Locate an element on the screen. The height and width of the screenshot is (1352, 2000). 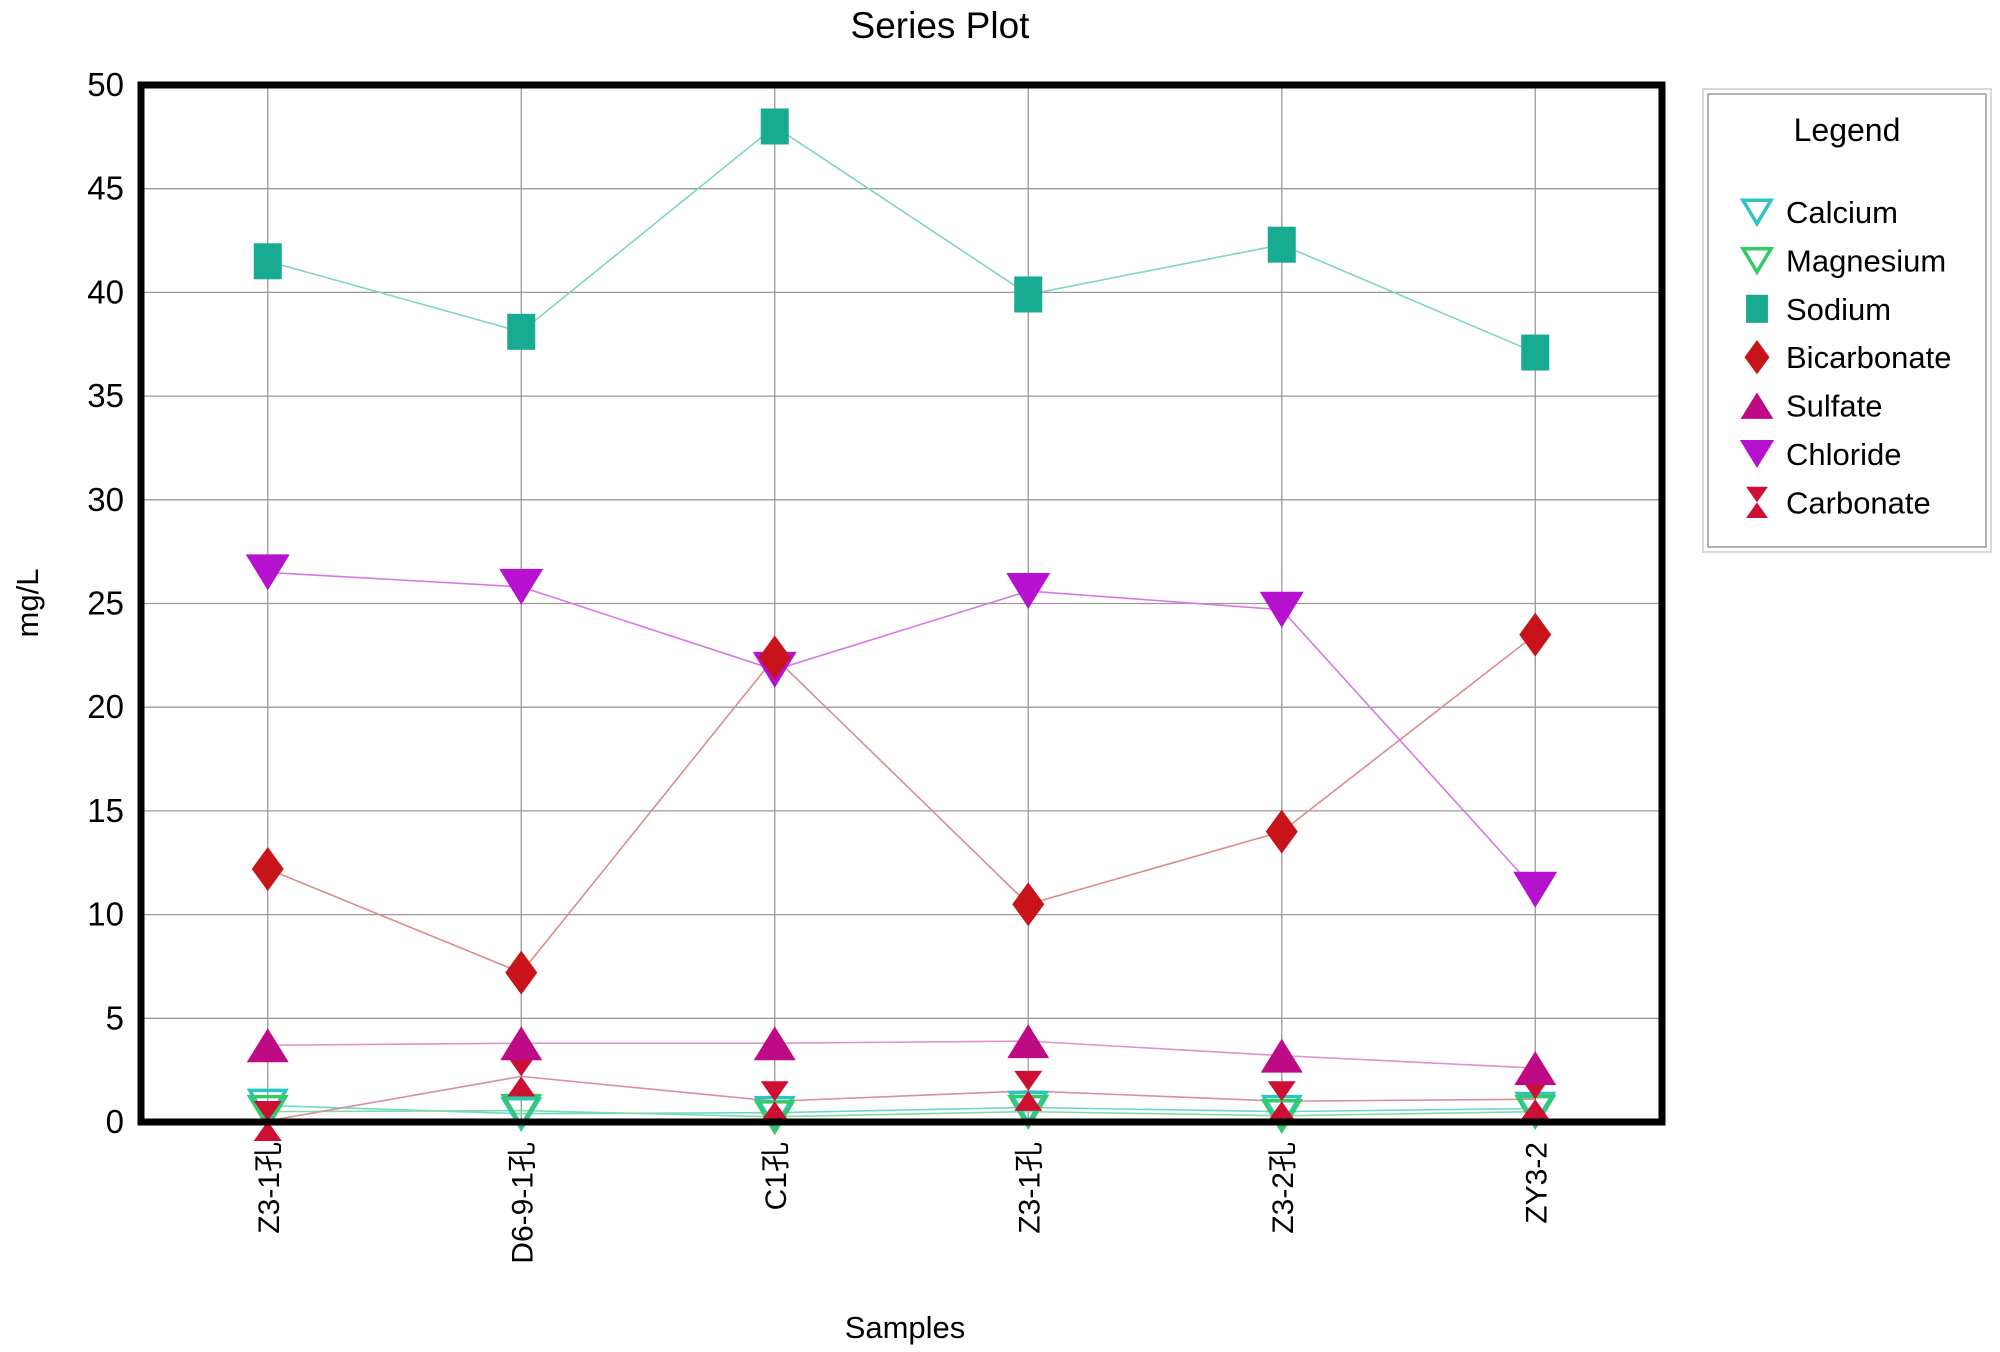
legend-item-carbonate: Carbonate is located at coordinates (1838, 502).